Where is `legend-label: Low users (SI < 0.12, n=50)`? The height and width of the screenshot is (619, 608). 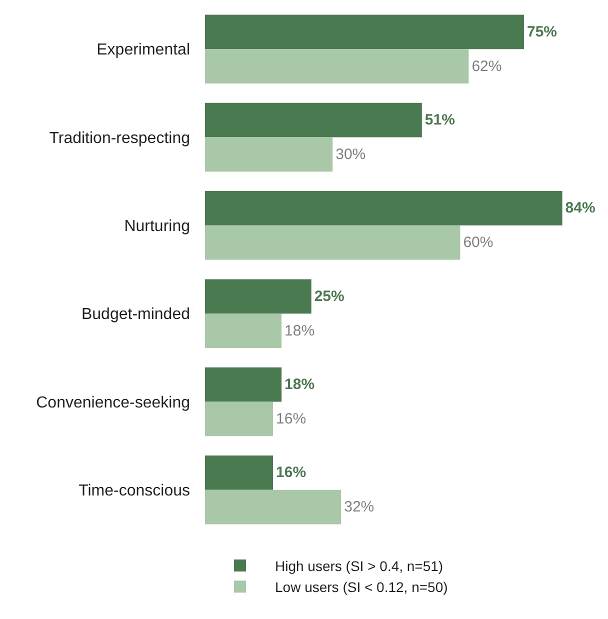
legend-label: Low users (SI < 0.12, n=50) is located at coordinates (361, 587).